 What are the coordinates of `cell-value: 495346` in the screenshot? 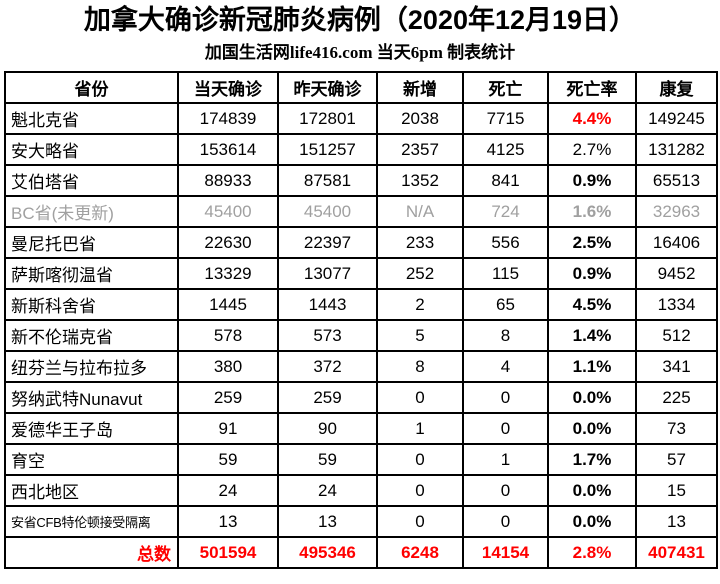 It's located at (327, 552).